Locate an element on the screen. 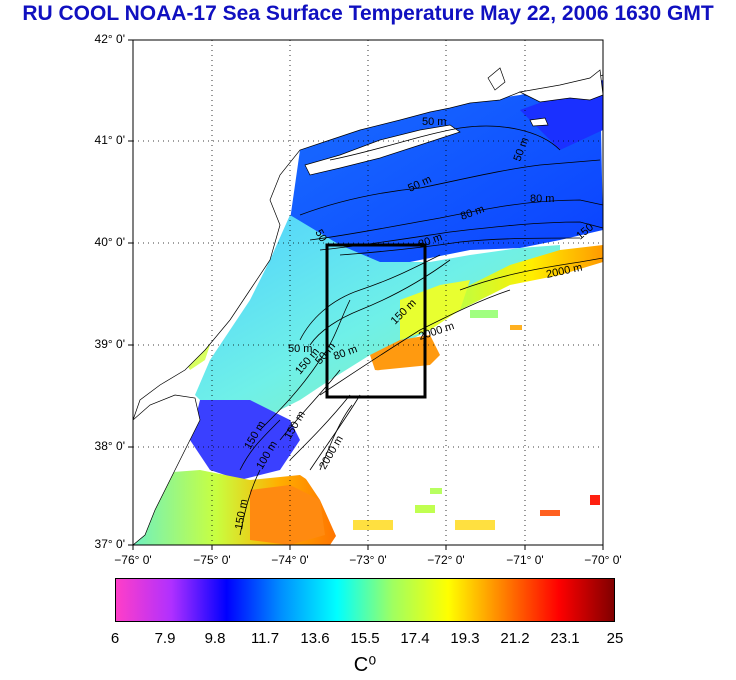  lon-label-71: −71° 0' is located at coordinates (525, 560).